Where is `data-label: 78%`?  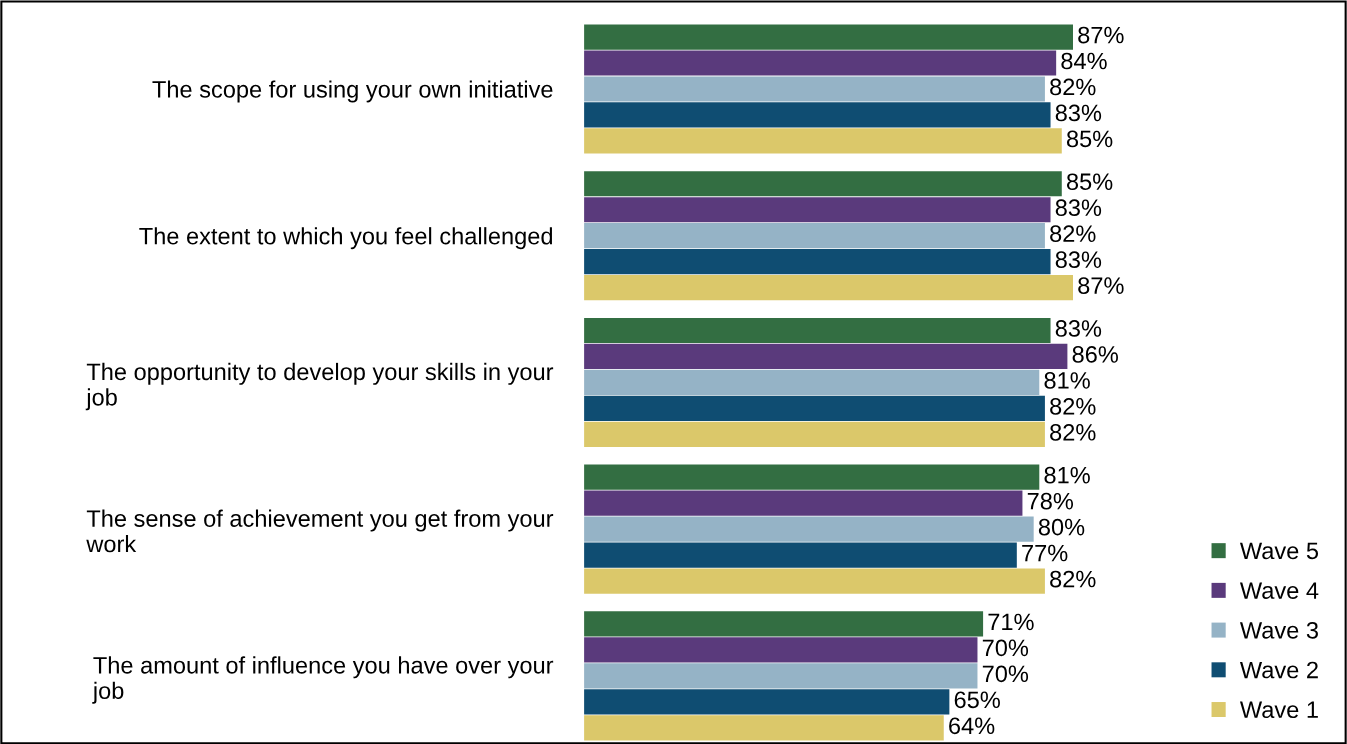 data-label: 78% is located at coordinates (1050, 501).